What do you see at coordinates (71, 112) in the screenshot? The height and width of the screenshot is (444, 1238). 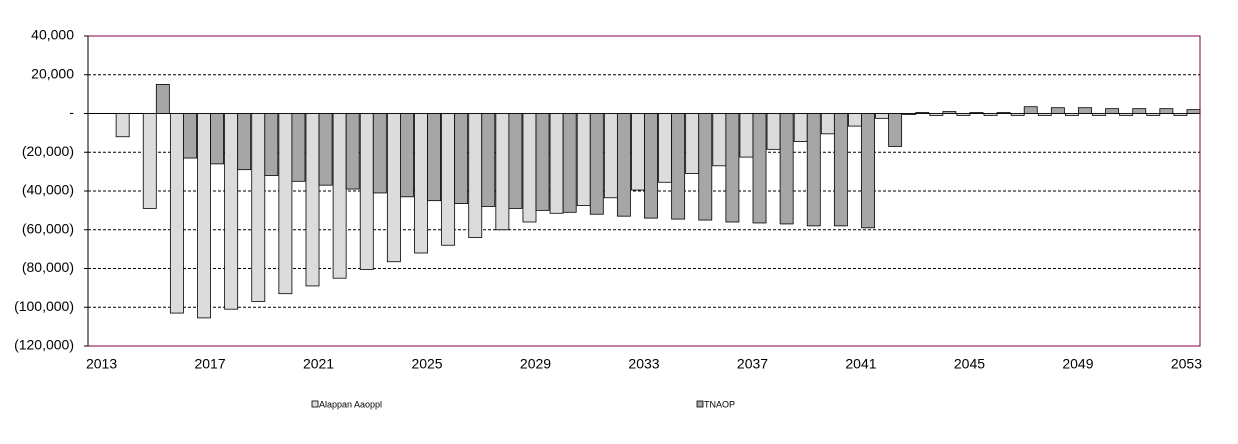 I see `y-tick-label: -` at bounding box center [71, 112].